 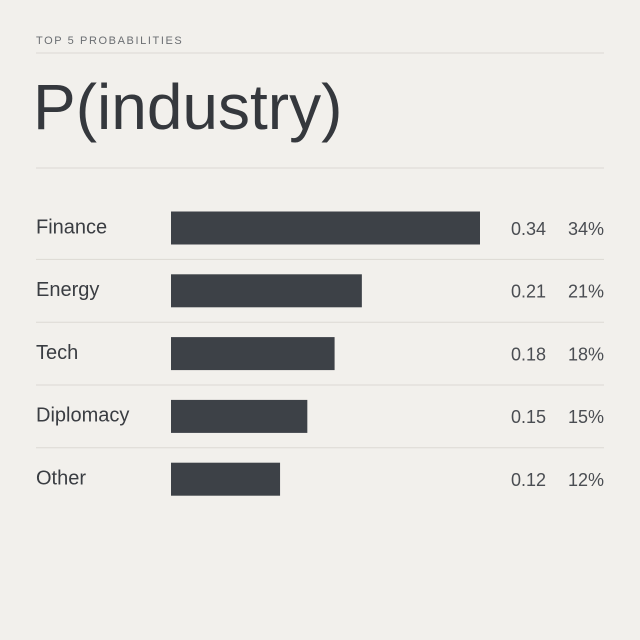 What do you see at coordinates (586, 354) in the screenshot?
I see `percent-label: 18%` at bounding box center [586, 354].